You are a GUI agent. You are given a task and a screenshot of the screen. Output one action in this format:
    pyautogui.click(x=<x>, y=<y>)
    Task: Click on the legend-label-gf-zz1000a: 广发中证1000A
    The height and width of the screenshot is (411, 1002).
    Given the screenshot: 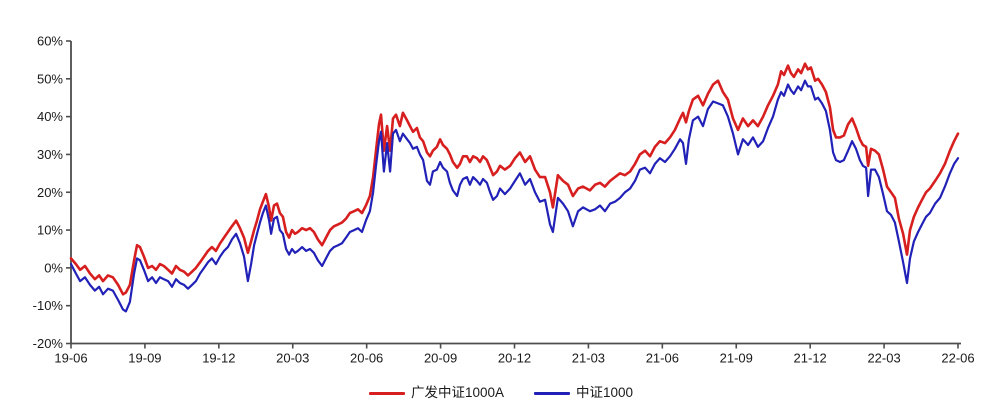 What is the action you would take?
    pyautogui.click(x=457, y=393)
    